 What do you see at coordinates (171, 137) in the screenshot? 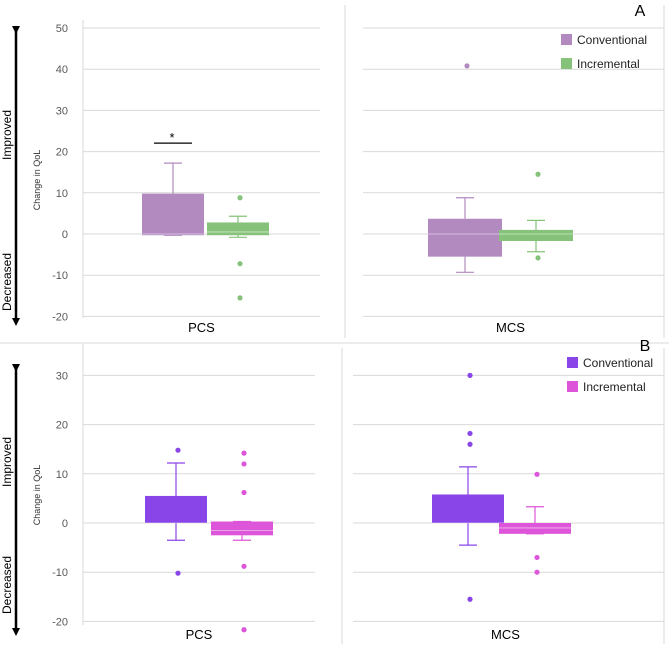
I see `significance-star: *` at bounding box center [171, 137].